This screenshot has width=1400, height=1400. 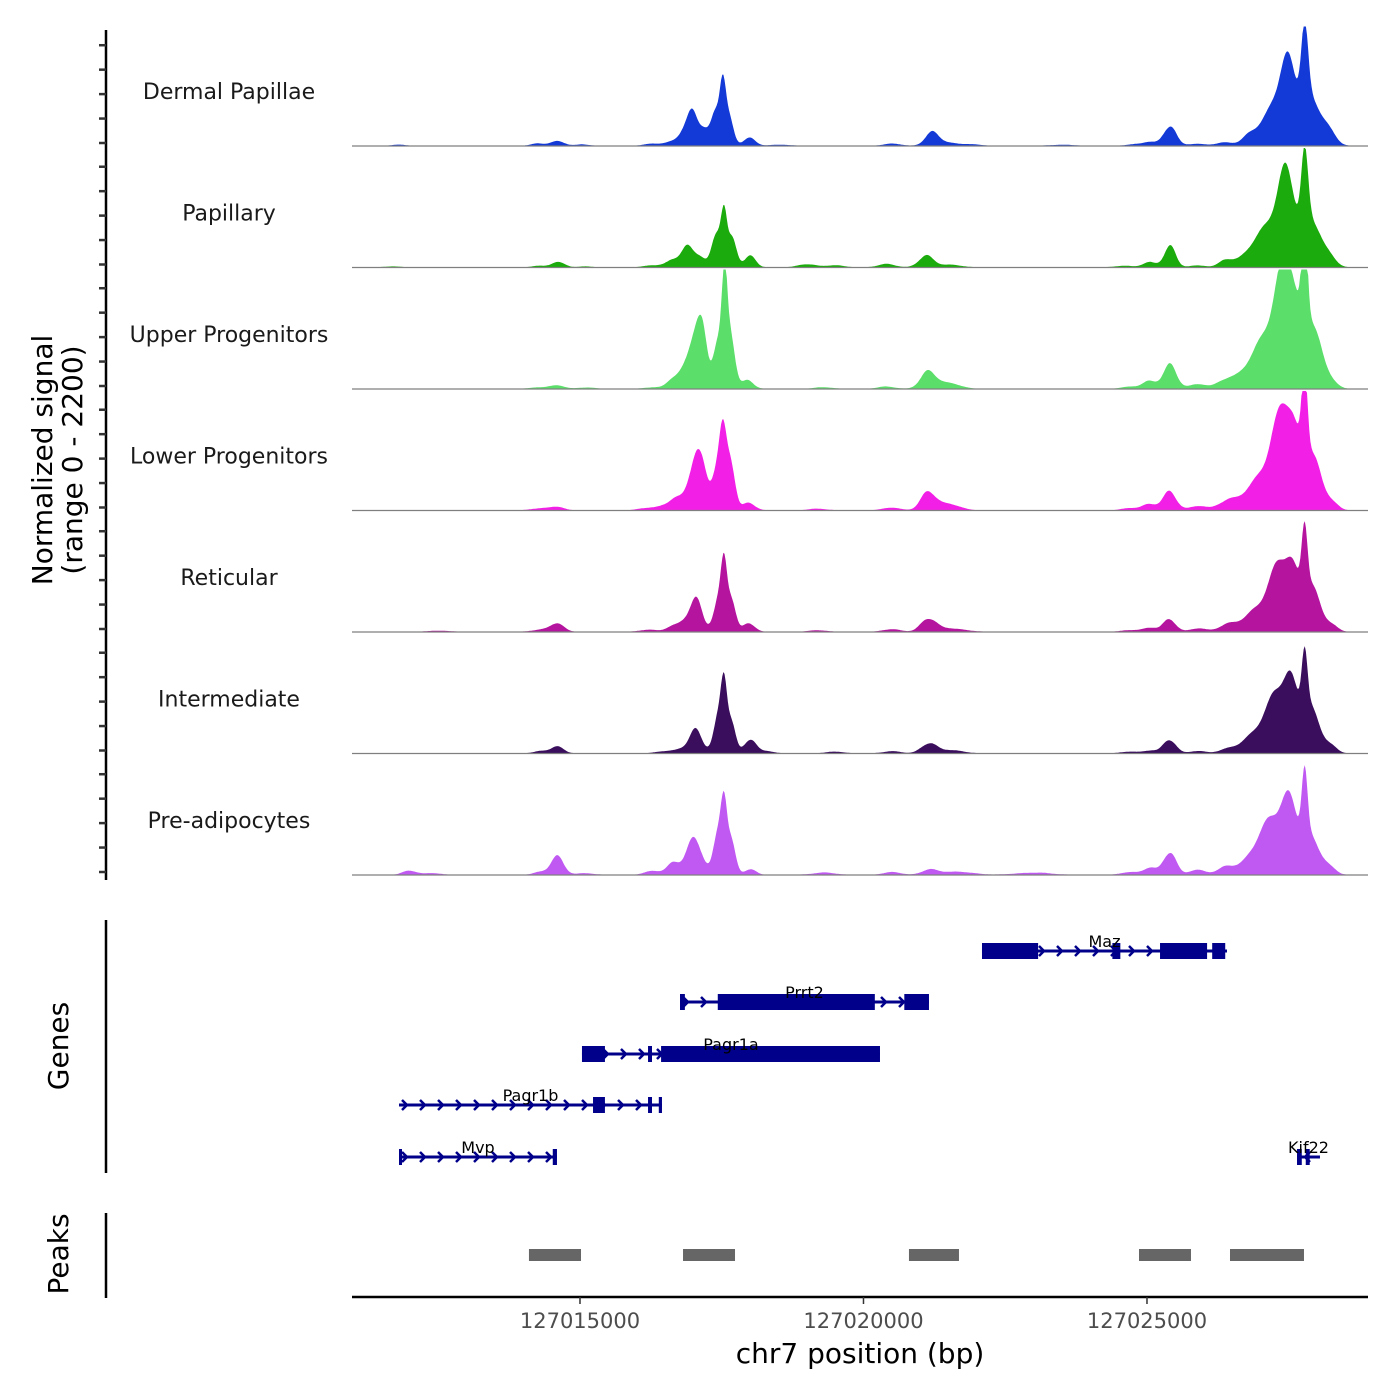 What do you see at coordinates (58, 1253) in the screenshot?
I see `peaks-axis-title: Peaks` at bounding box center [58, 1253].